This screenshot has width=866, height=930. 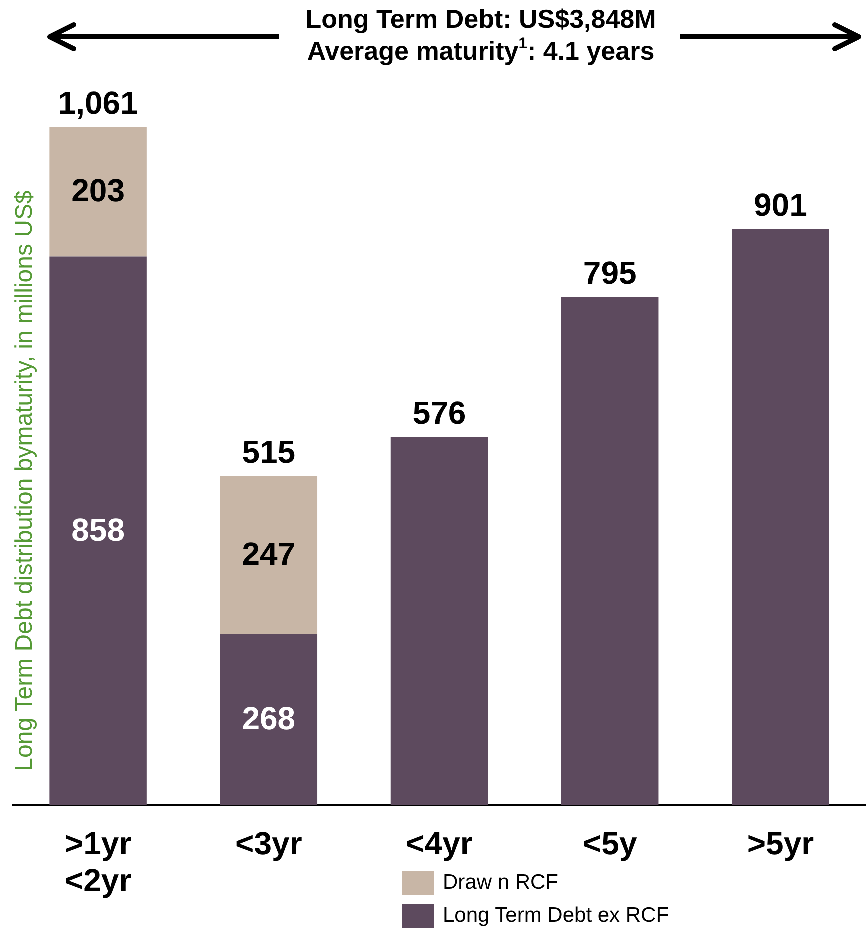 I want to click on data-label: 268, so click(x=269, y=718).